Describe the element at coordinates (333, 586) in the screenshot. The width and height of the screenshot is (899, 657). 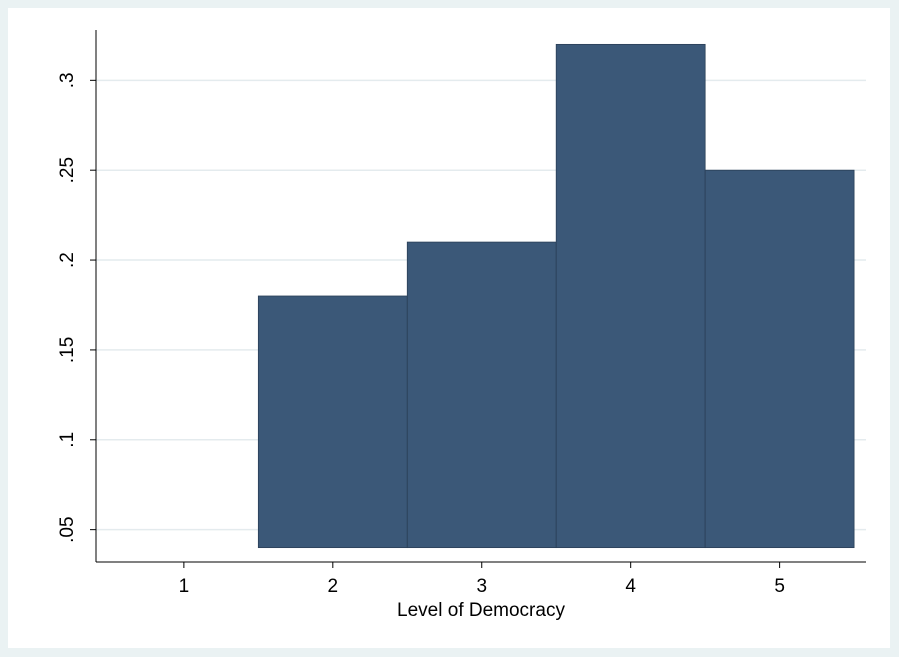
I see `x-tick-label: 2` at that location.